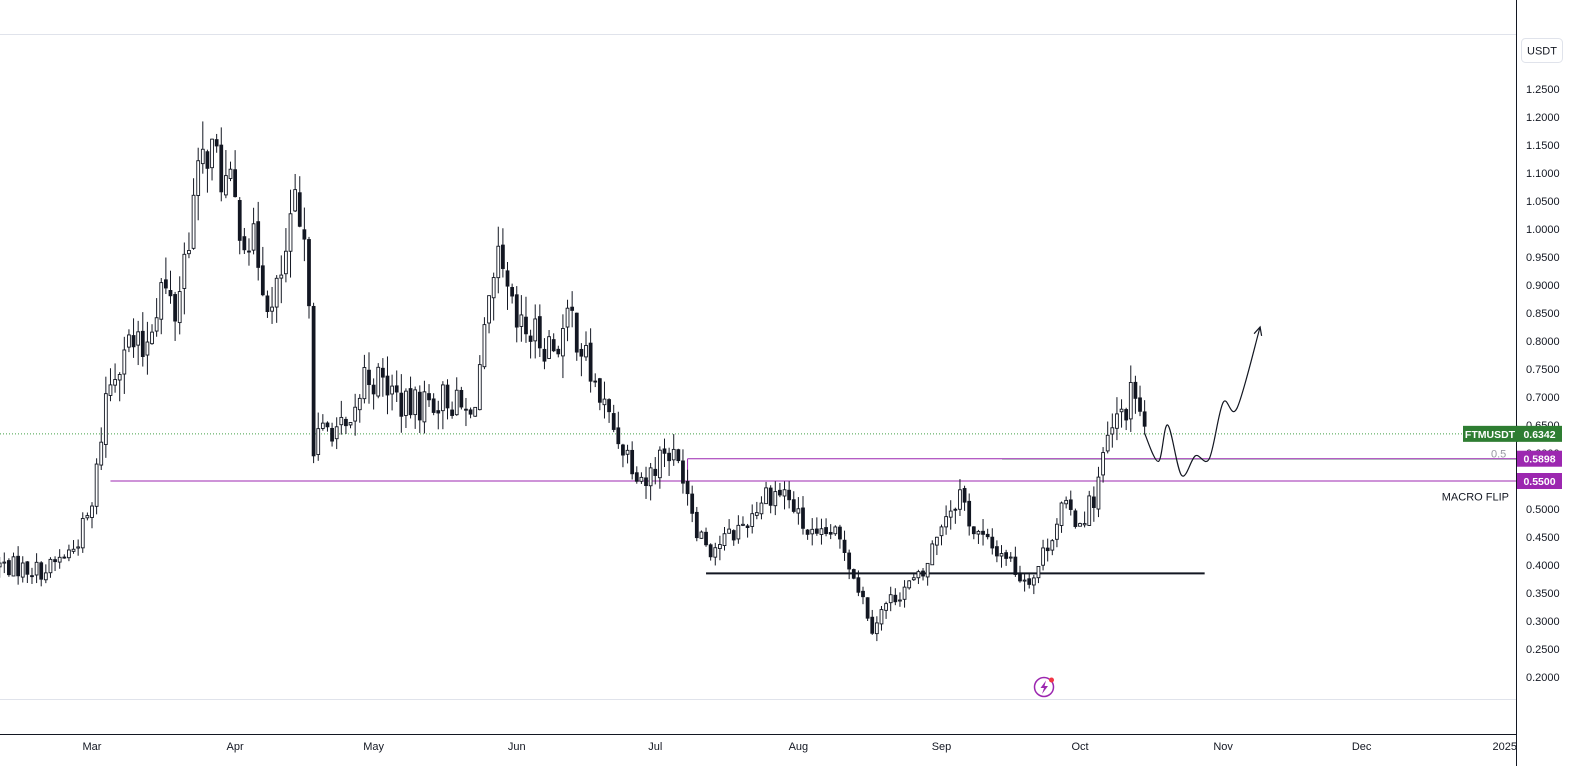 The height and width of the screenshot is (771, 1578). What do you see at coordinates (1490, 433) in the screenshot?
I see `symbol-tag-bg` at bounding box center [1490, 433].